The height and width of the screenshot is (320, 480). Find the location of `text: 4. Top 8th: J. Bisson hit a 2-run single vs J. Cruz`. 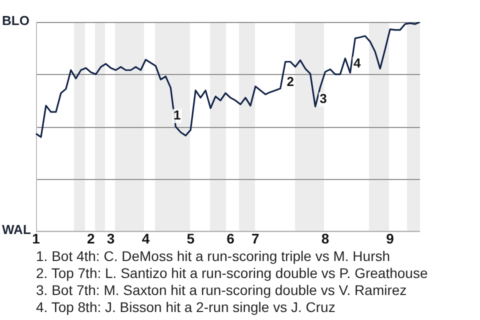

text: 4. Top 8th: J. Bisson hit a 2-run single vs J. Cruz is located at coordinates (186, 307).